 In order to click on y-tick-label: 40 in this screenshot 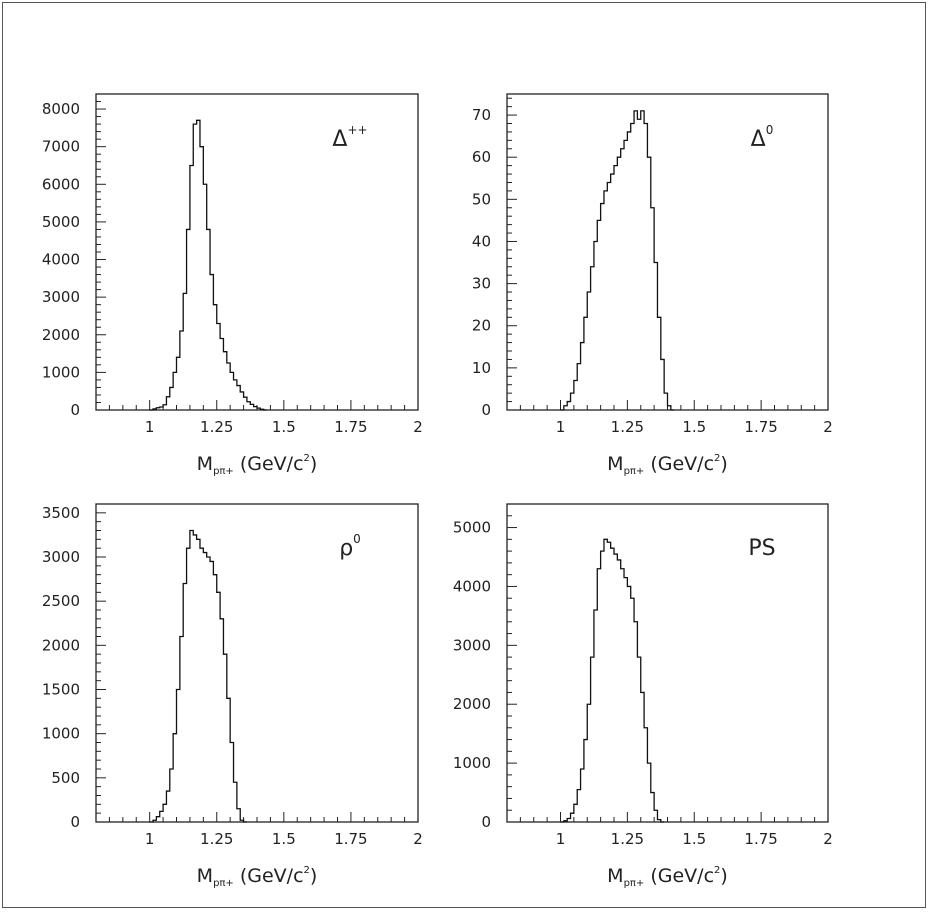, I will do `click(481, 241)`.